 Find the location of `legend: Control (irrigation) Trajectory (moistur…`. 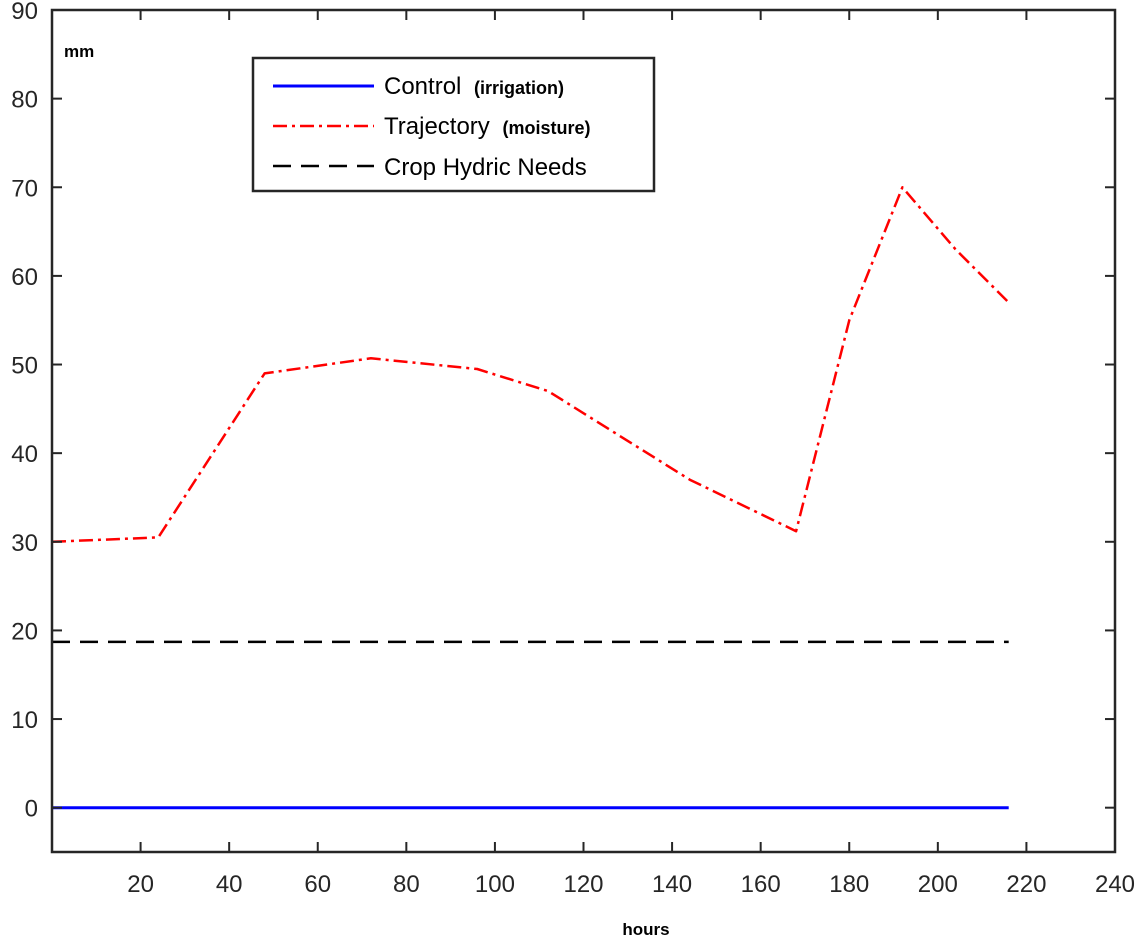

legend: Control (irrigation) Trajectory (moistur… is located at coordinates (453, 124).